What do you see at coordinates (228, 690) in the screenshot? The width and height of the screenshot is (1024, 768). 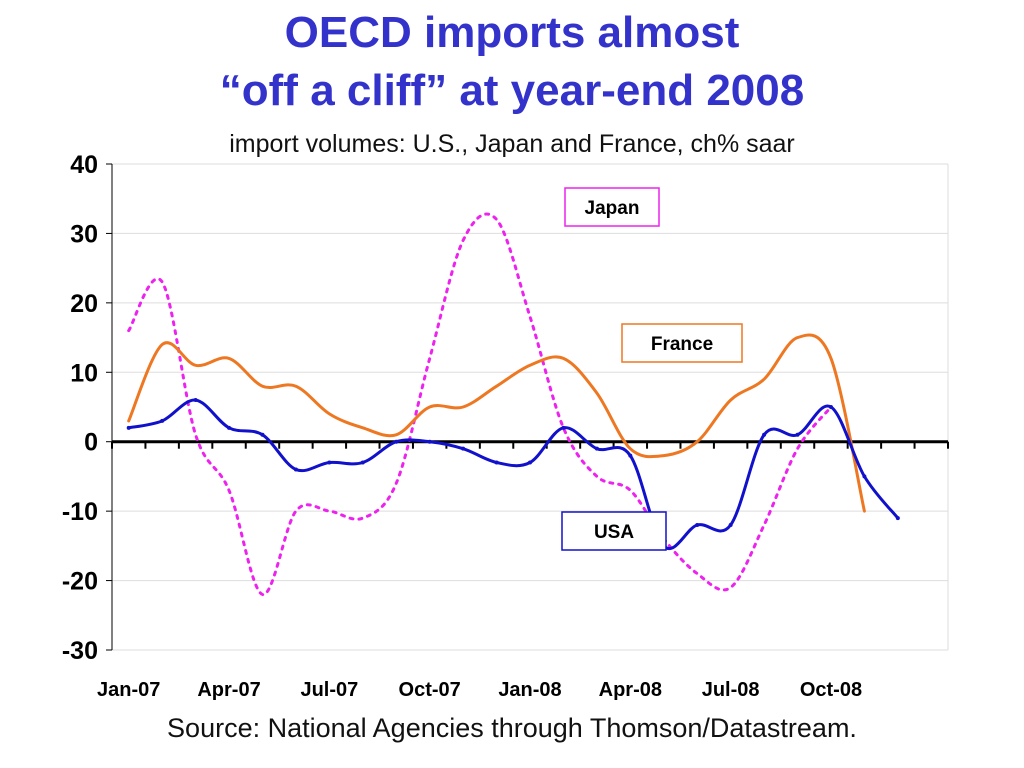 I see `x-tick-label: Apr-07` at bounding box center [228, 690].